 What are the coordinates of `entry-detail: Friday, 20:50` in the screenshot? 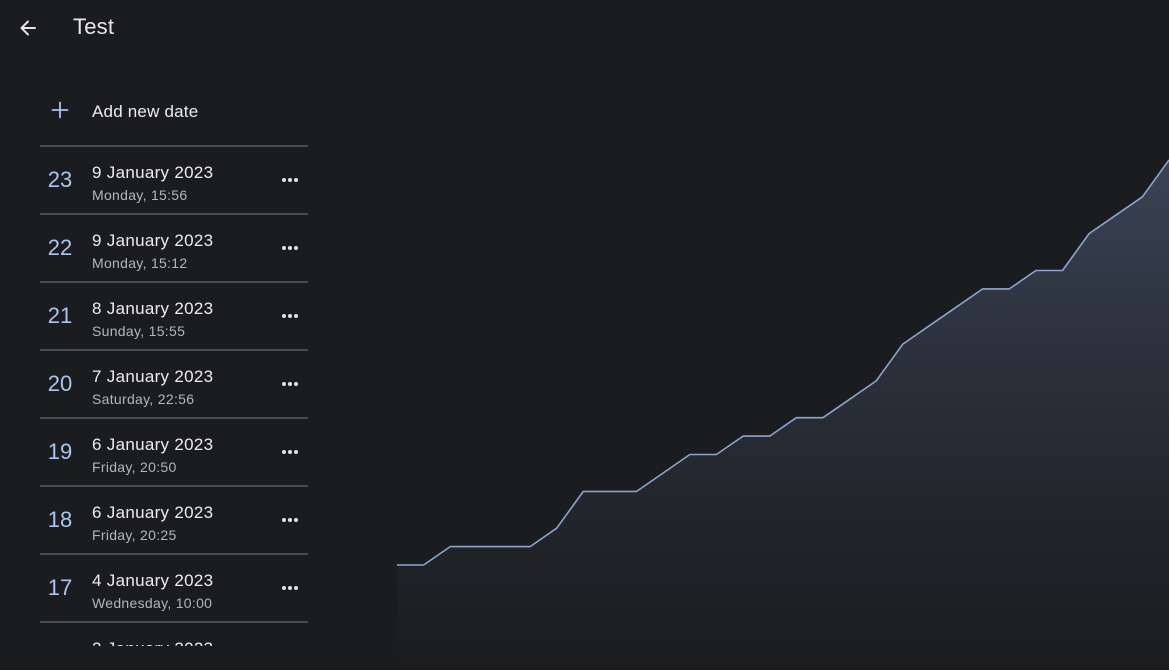 It's located at (134, 467).